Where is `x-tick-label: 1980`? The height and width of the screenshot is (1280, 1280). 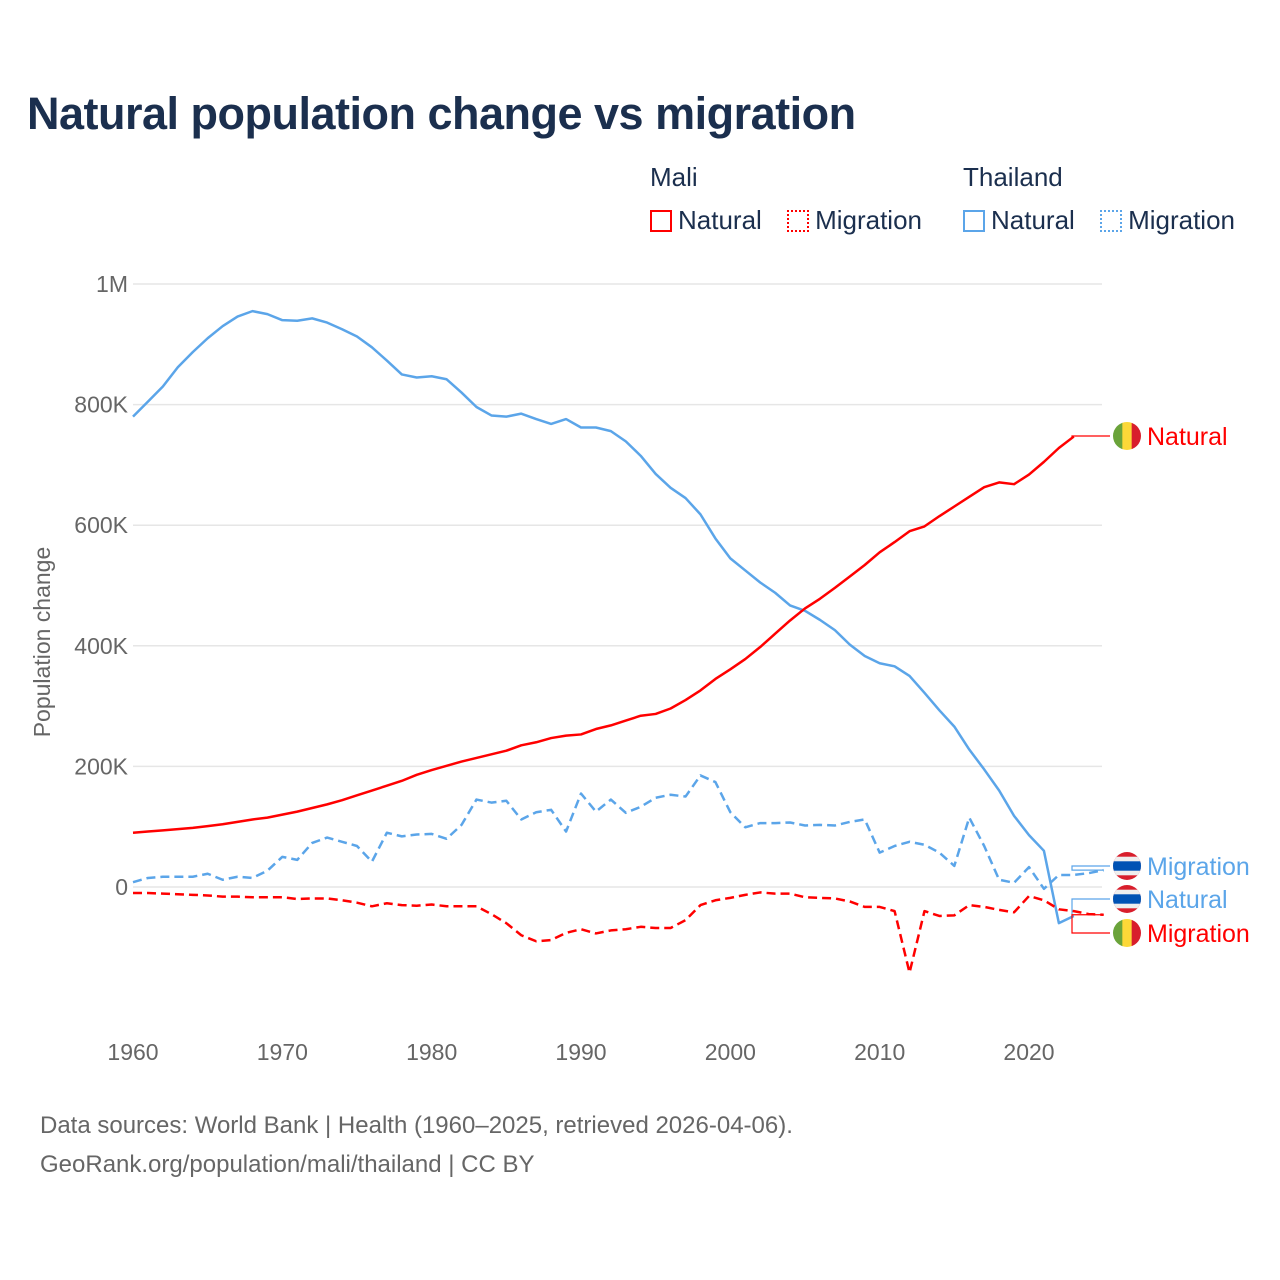
x-tick-label: 1980 is located at coordinates (431, 1052).